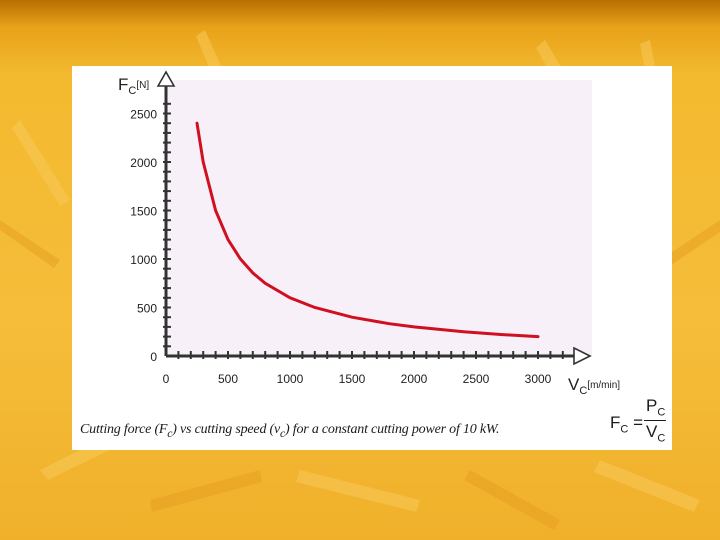  What do you see at coordinates (143, 163) in the screenshot?
I see `y-tick-label: 2000` at bounding box center [143, 163].